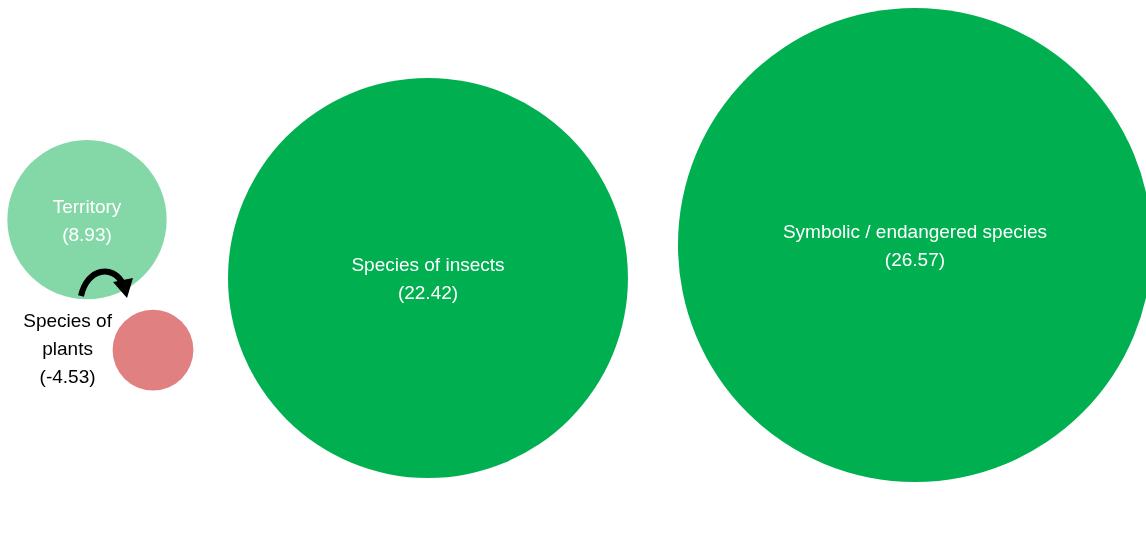 The height and width of the screenshot is (535, 1146). Describe the element at coordinates (67, 377) in the screenshot. I see `data-label: (-4.53)` at that location.